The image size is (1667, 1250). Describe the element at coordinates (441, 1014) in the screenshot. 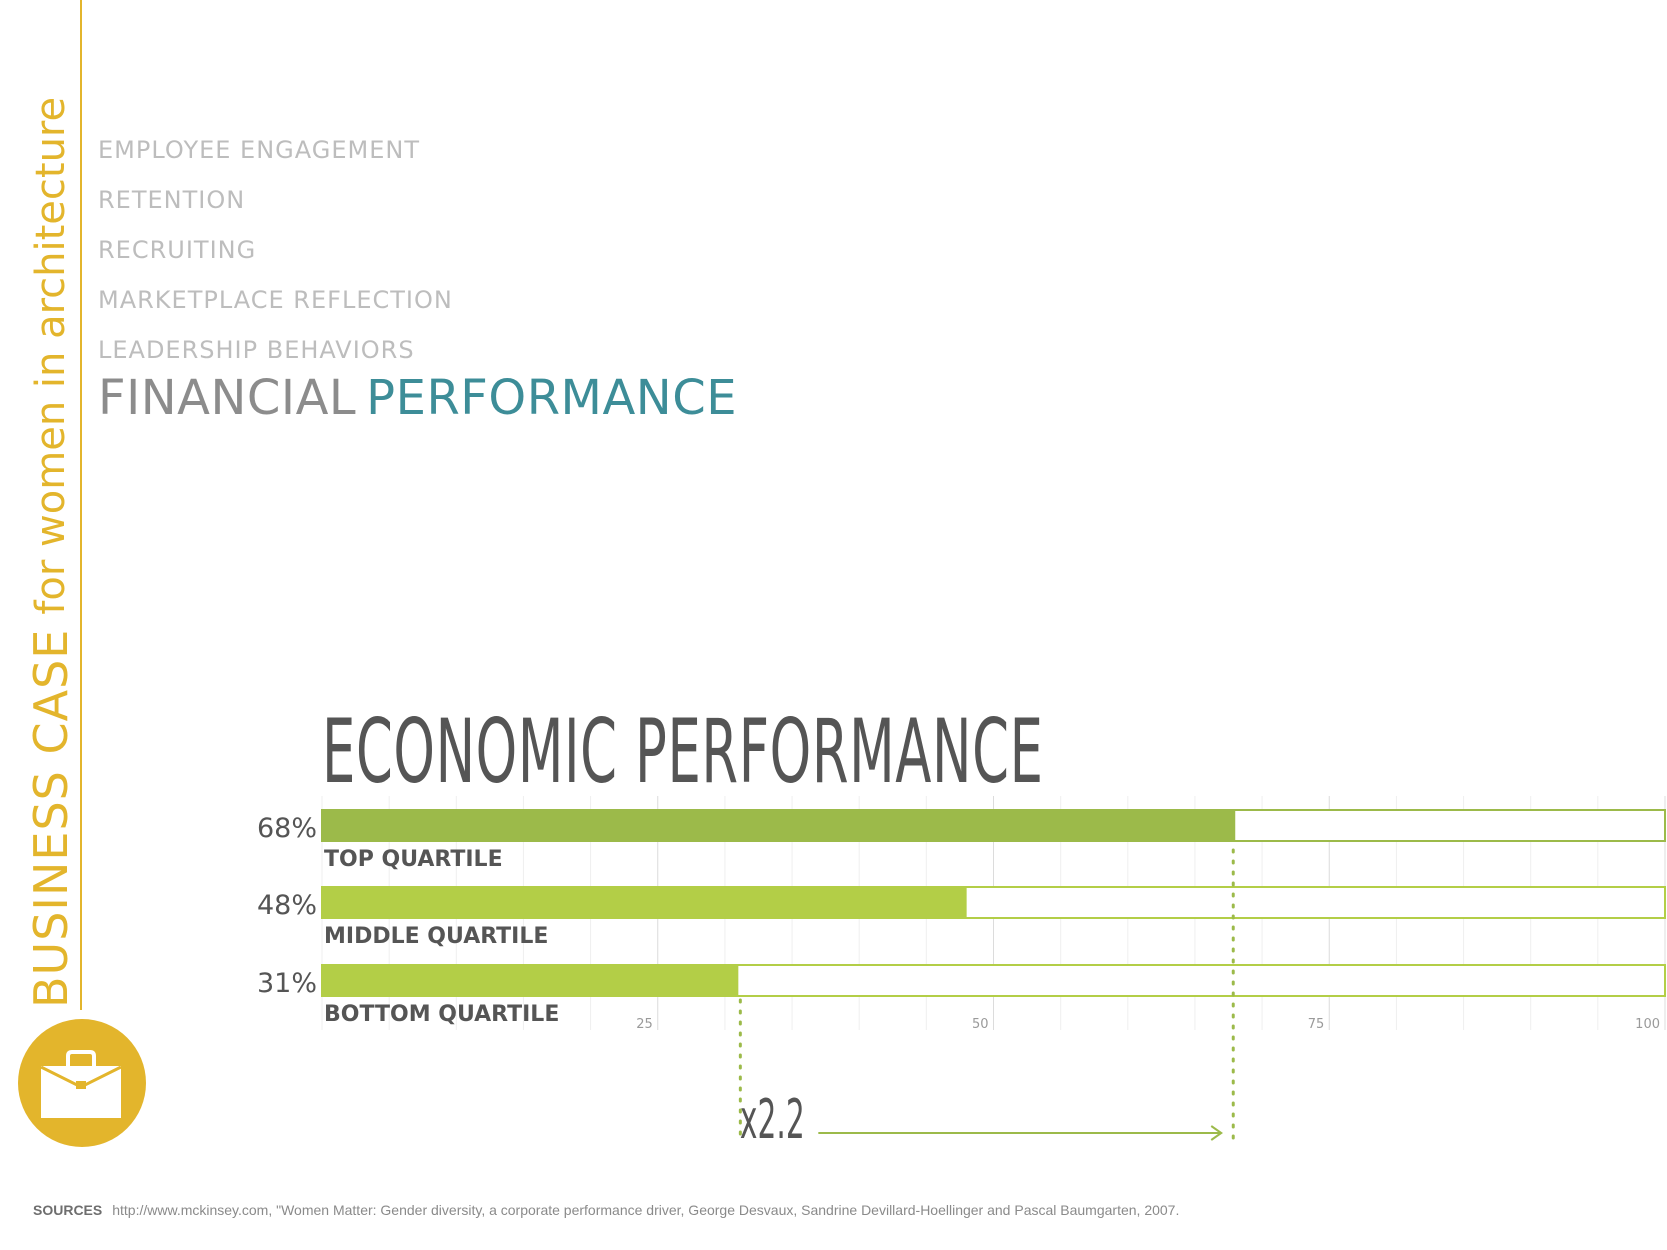

I see `category-label: BOTTOM QUARTILE` at that location.